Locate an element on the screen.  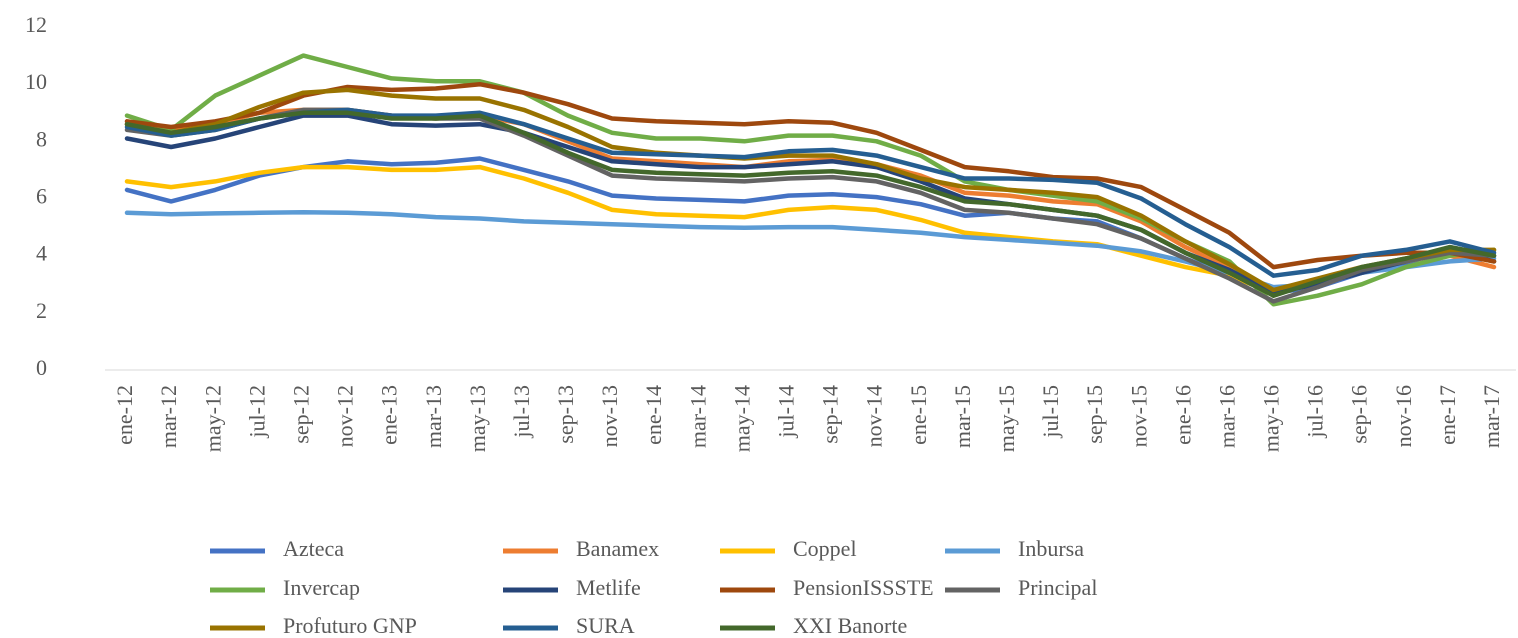
x-tick-label: mar-17 is located at coordinates (1491, 416).